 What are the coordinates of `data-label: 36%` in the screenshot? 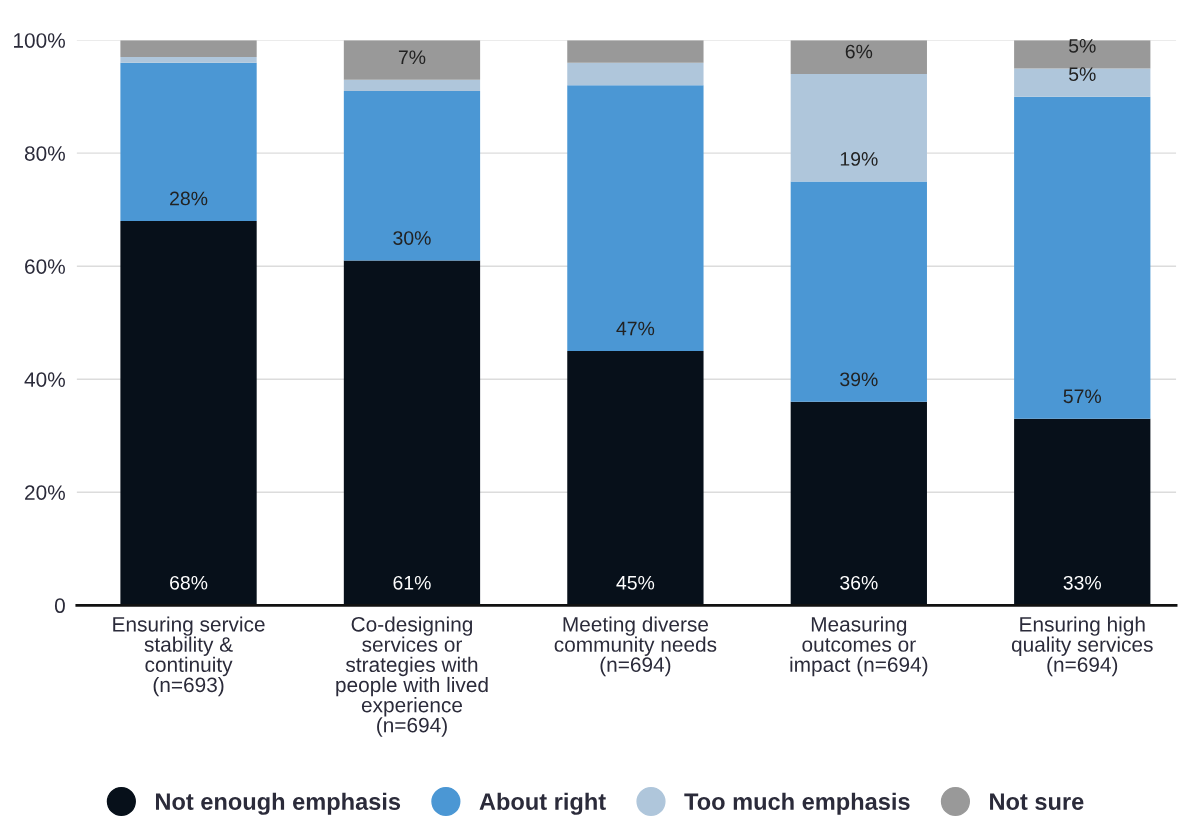 It's located at (859, 582).